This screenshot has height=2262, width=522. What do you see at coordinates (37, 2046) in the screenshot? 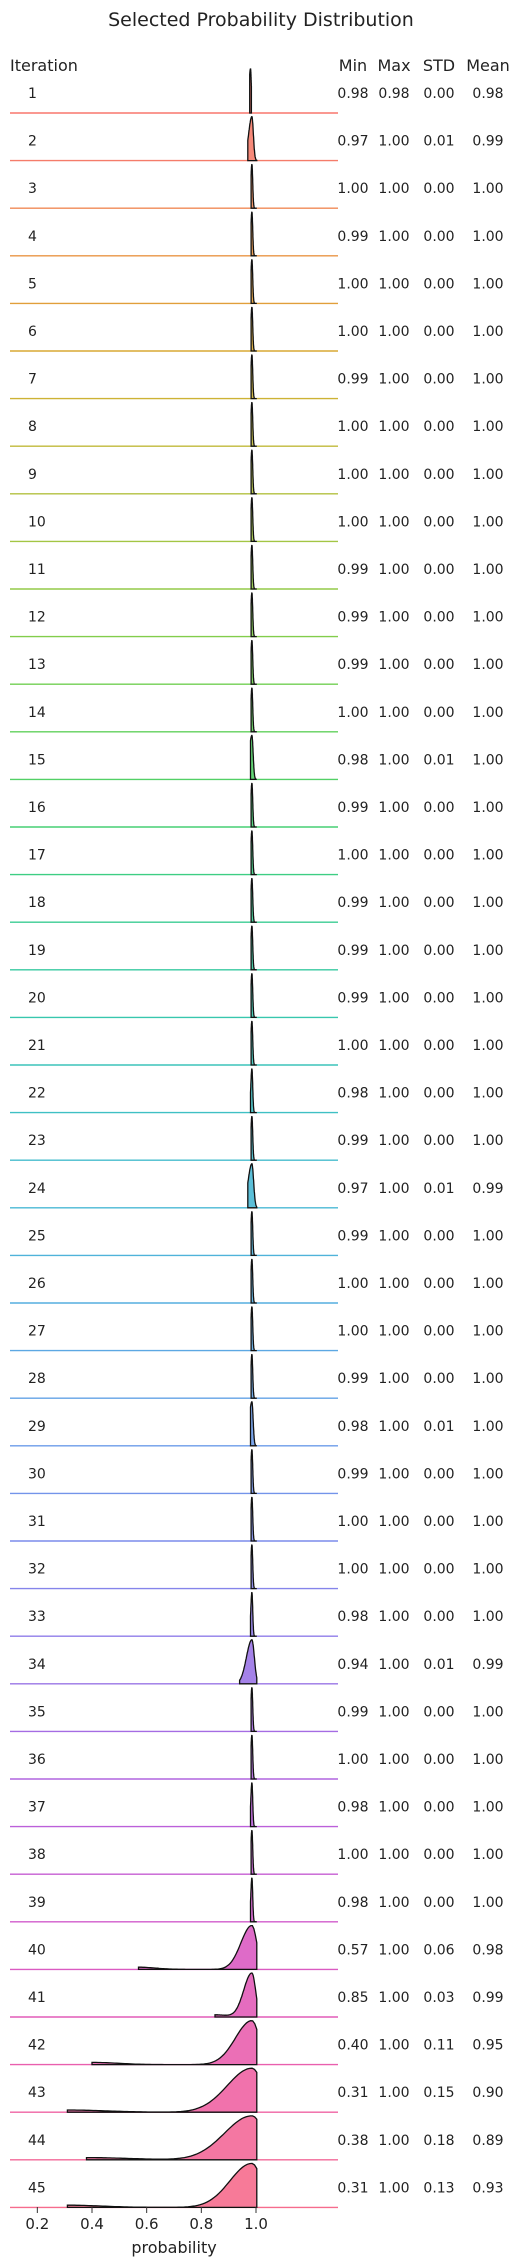
I see `iteration-label: 42` at bounding box center [37, 2046].